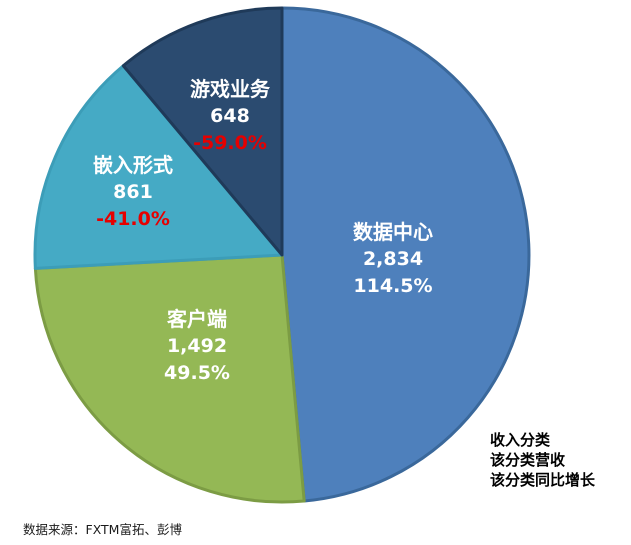 This screenshot has height=545, width=631. Describe the element at coordinates (528, 460) in the screenshot. I see `legend-note-line: 该分类营收` at that location.